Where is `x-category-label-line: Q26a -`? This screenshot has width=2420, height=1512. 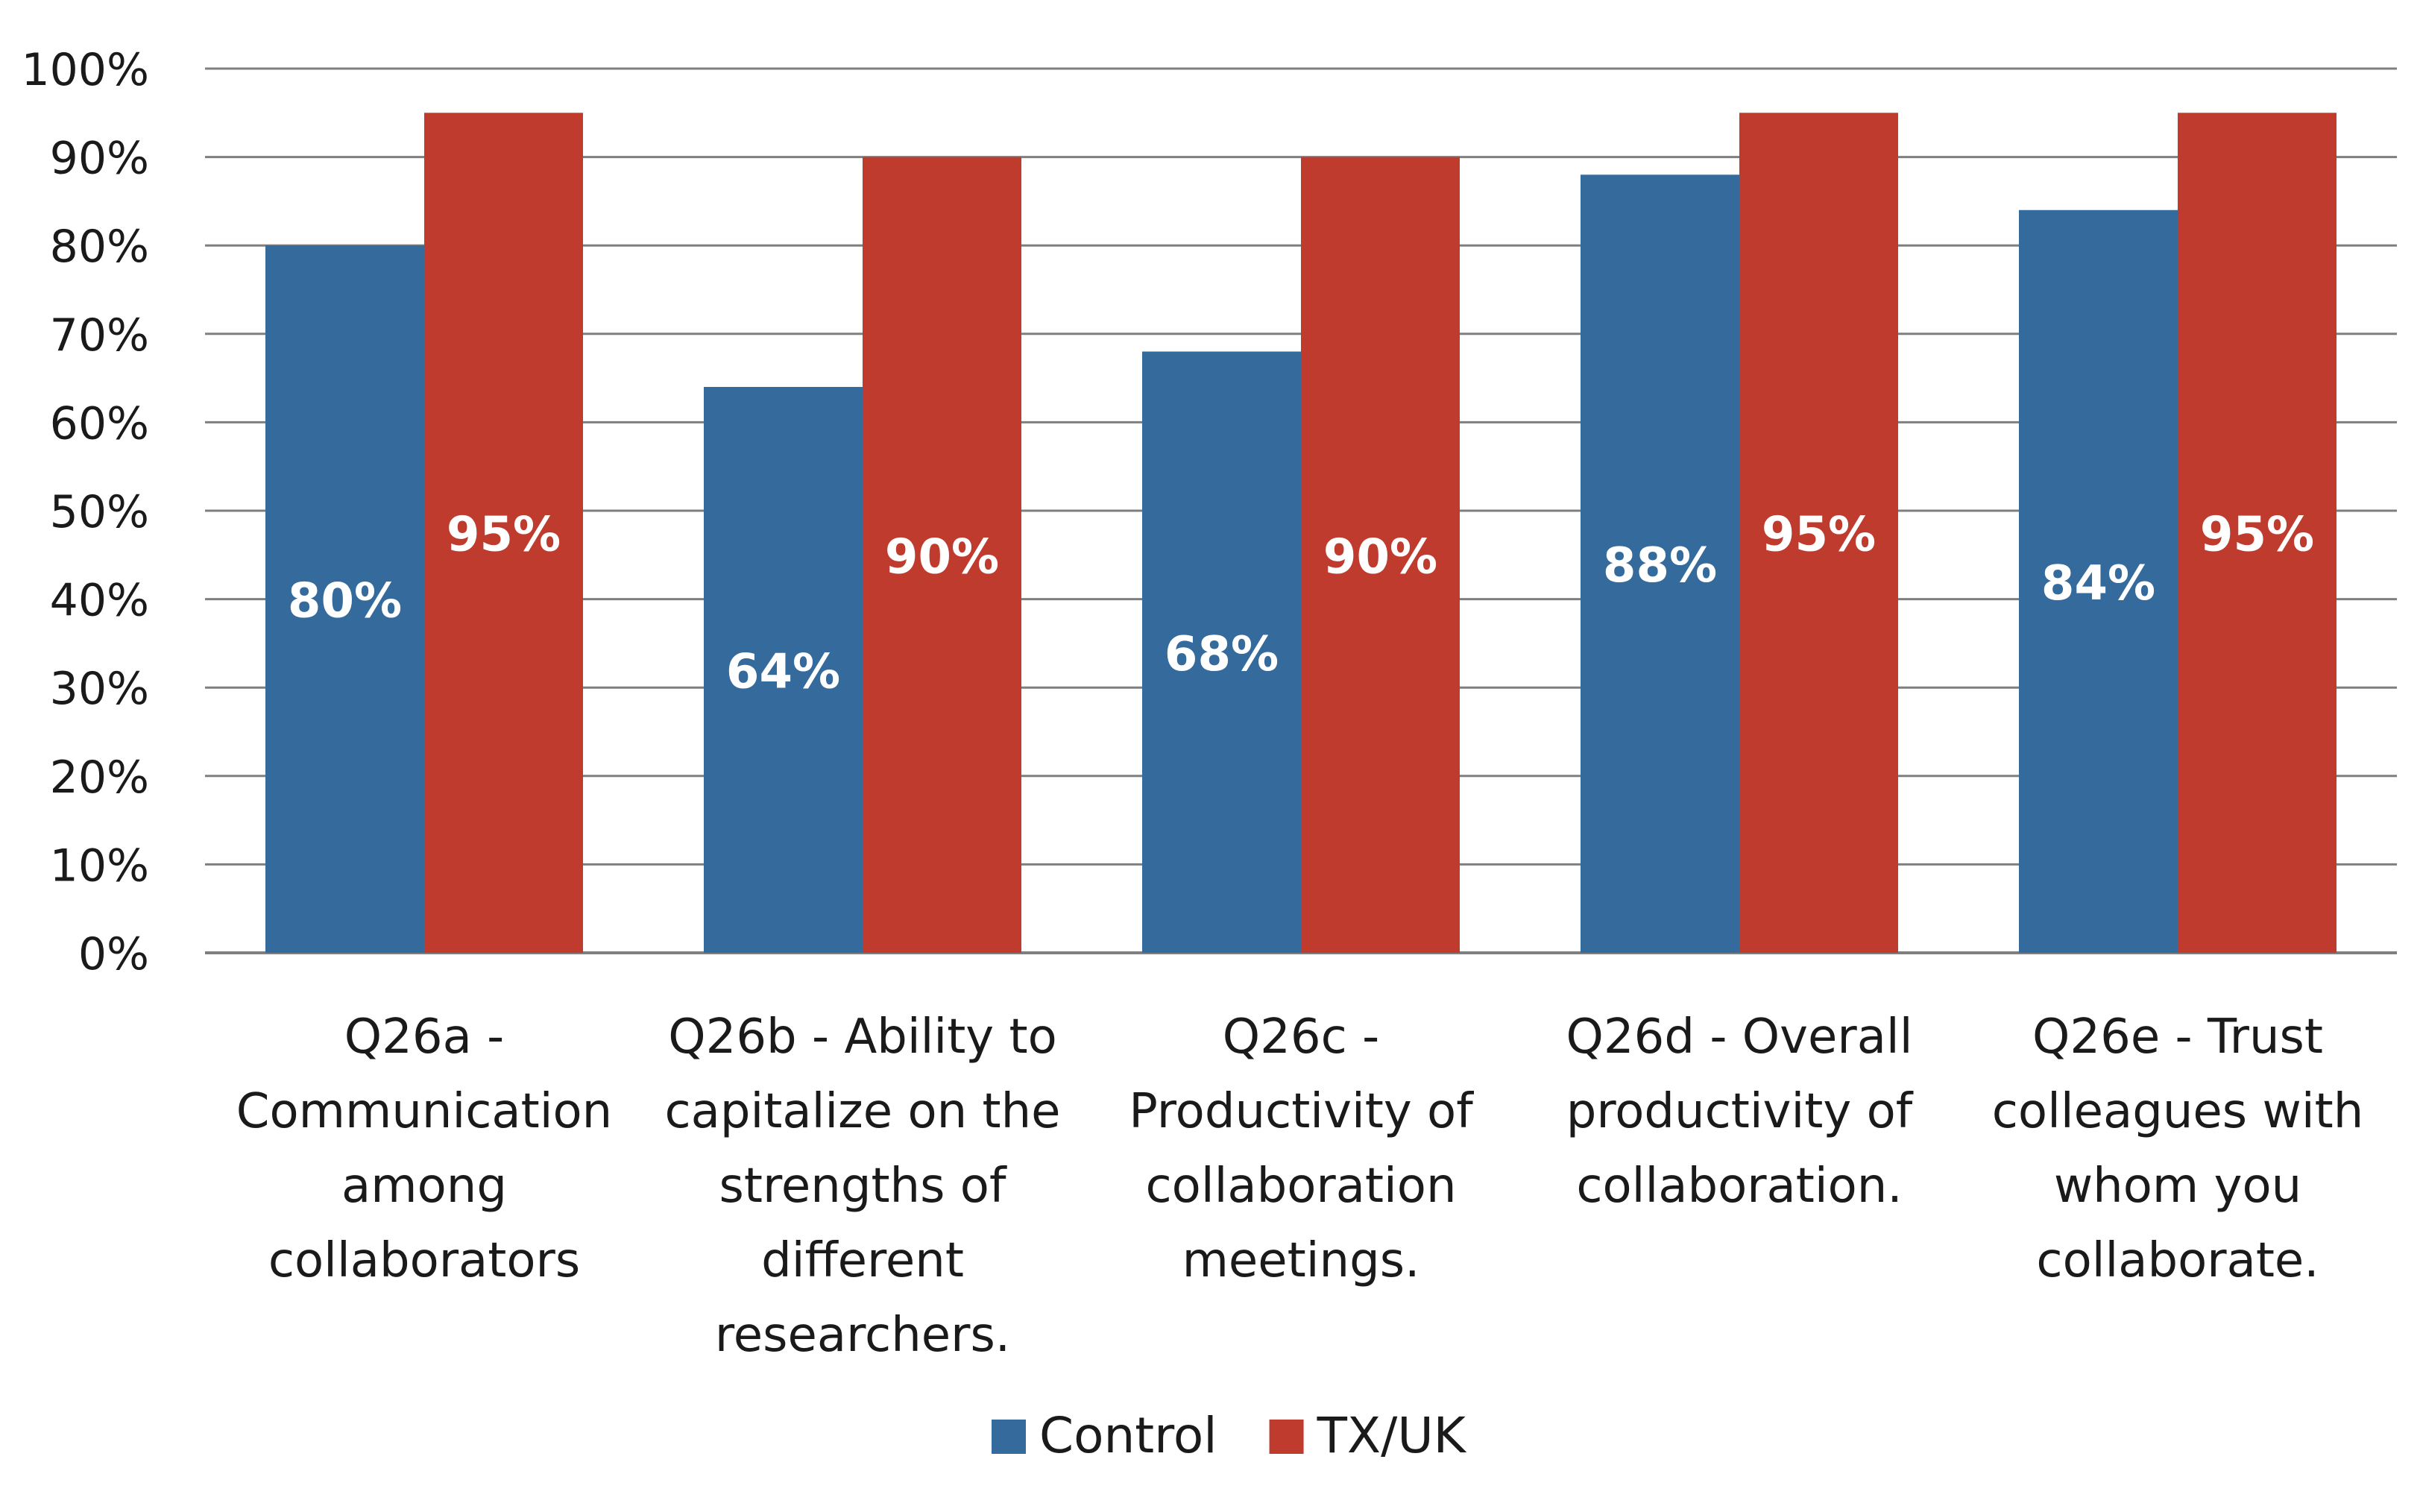 x-category-label-line: Q26a - is located at coordinates (424, 1037).